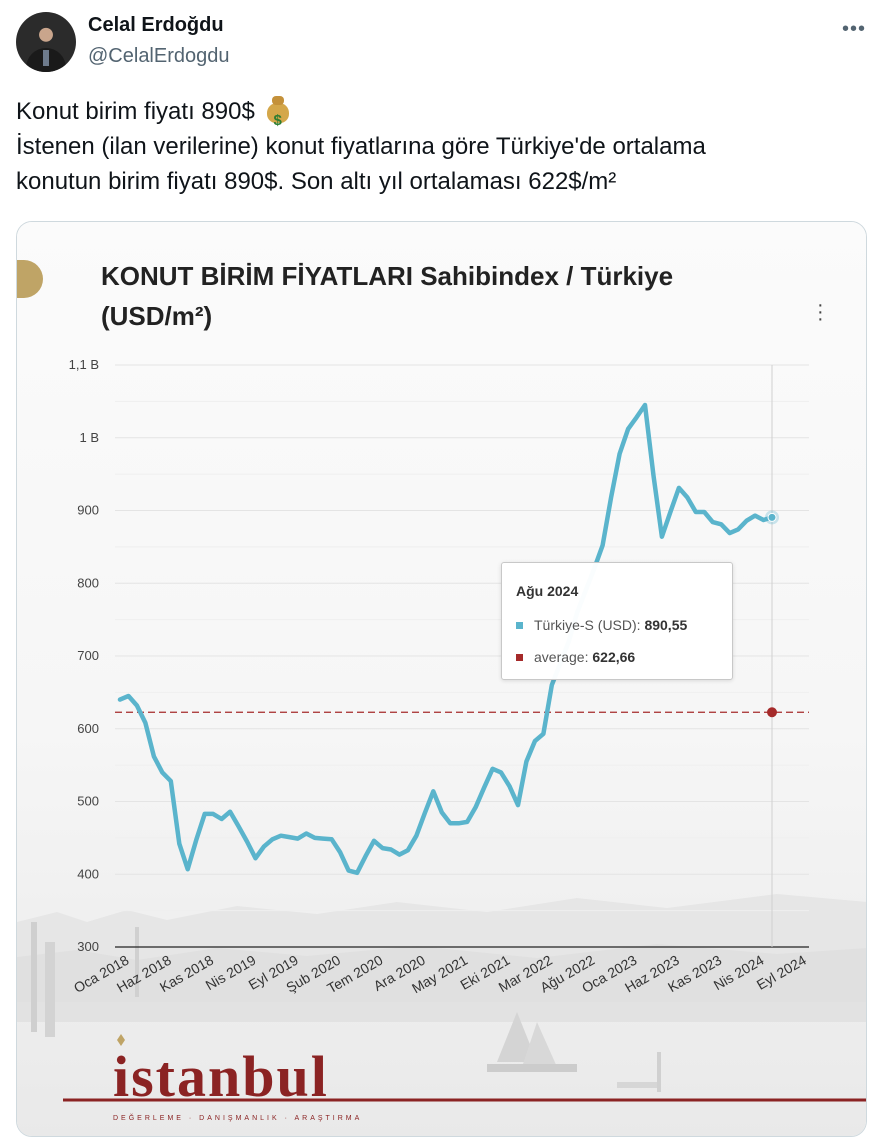  What do you see at coordinates (587, 625) in the screenshot?
I see `tooltip-row-series-label: Türkiye-S (USD):` at bounding box center [587, 625].